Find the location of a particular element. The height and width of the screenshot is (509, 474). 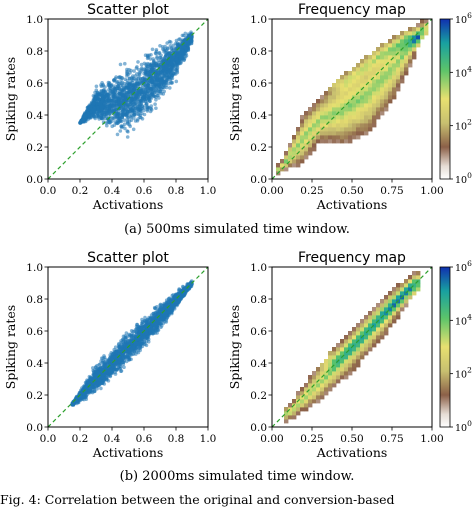

y-tick-label: 0.6 is located at coordinates (34, 84).